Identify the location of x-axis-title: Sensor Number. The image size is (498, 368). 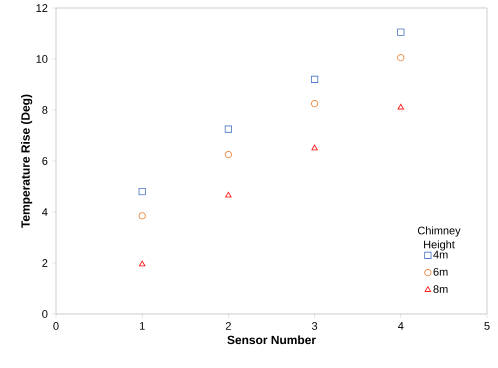
(271, 339).